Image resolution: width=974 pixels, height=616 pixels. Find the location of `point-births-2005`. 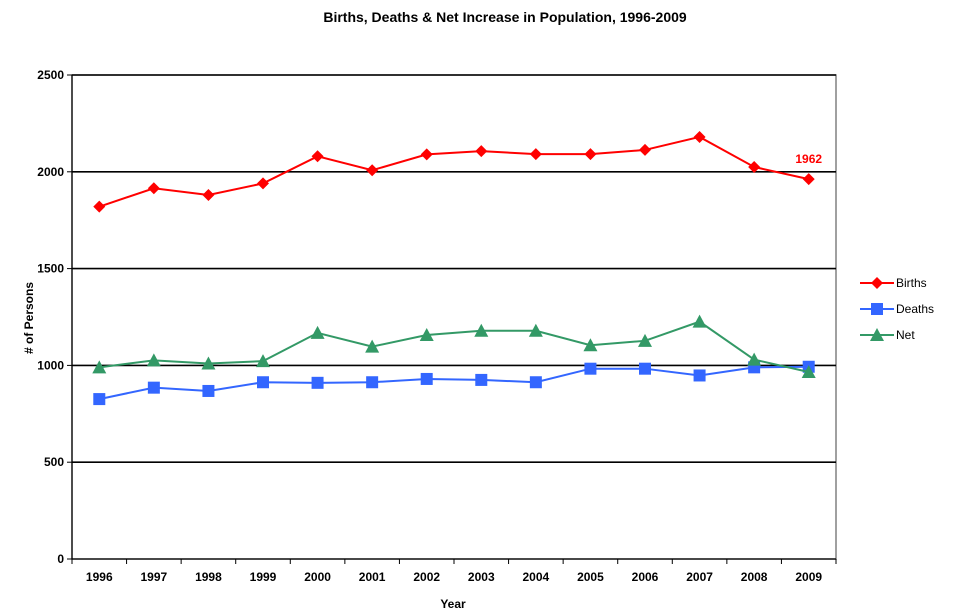

point-births-2005 is located at coordinates (590, 154).